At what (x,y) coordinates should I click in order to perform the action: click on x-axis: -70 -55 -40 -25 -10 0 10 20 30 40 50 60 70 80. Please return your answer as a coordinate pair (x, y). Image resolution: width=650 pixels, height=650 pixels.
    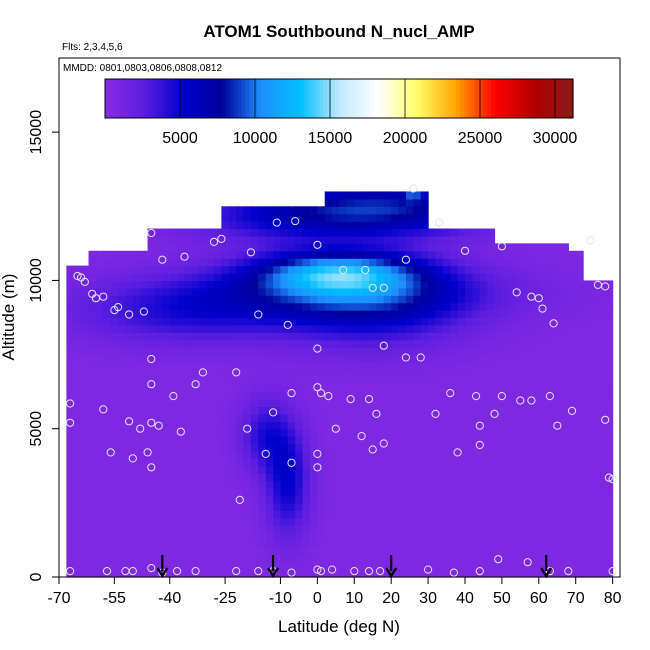
    Looking at the image, I should click on (334, 592).